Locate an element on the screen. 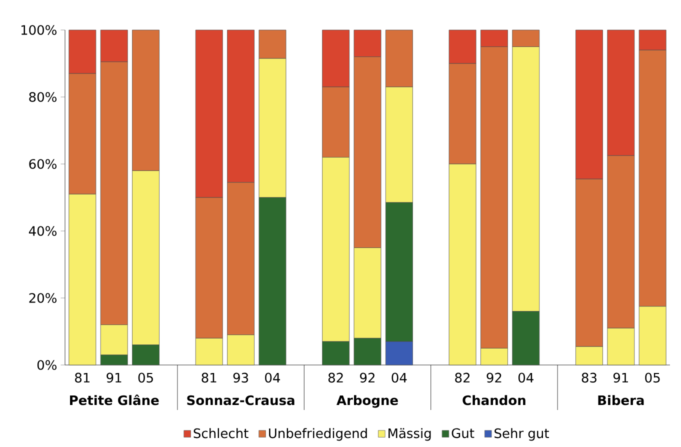  legend-label: Gut is located at coordinates (463, 433).